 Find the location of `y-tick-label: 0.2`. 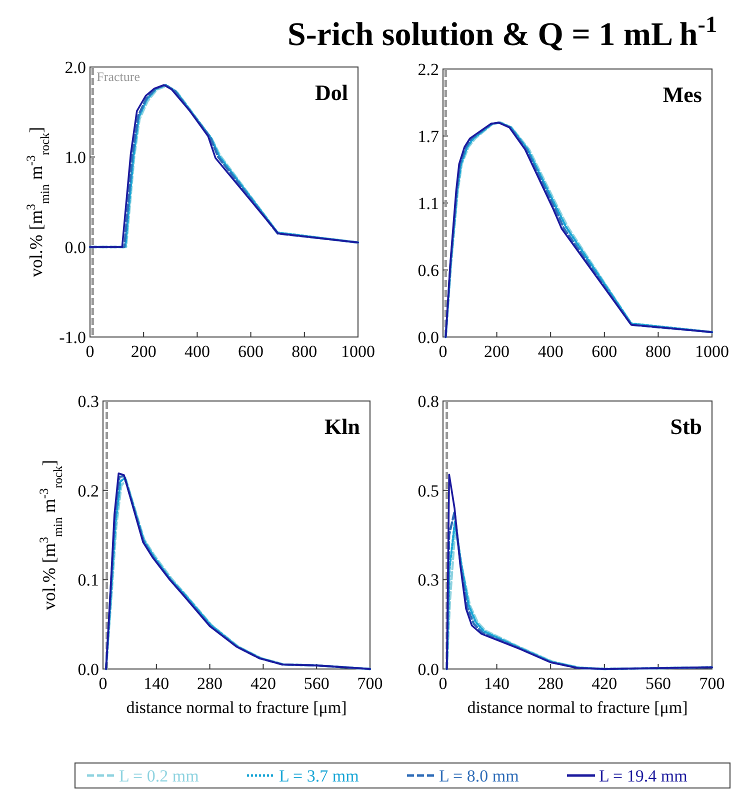

y-tick-label: 0.2 is located at coordinates (88, 490).